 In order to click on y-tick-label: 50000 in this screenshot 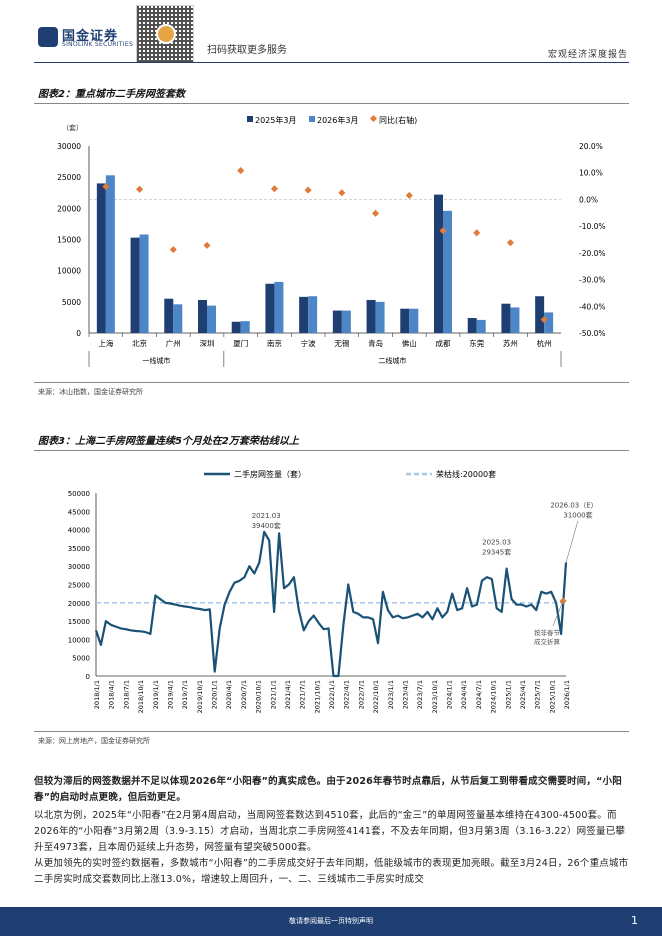, I will do `click(79, 494)`.